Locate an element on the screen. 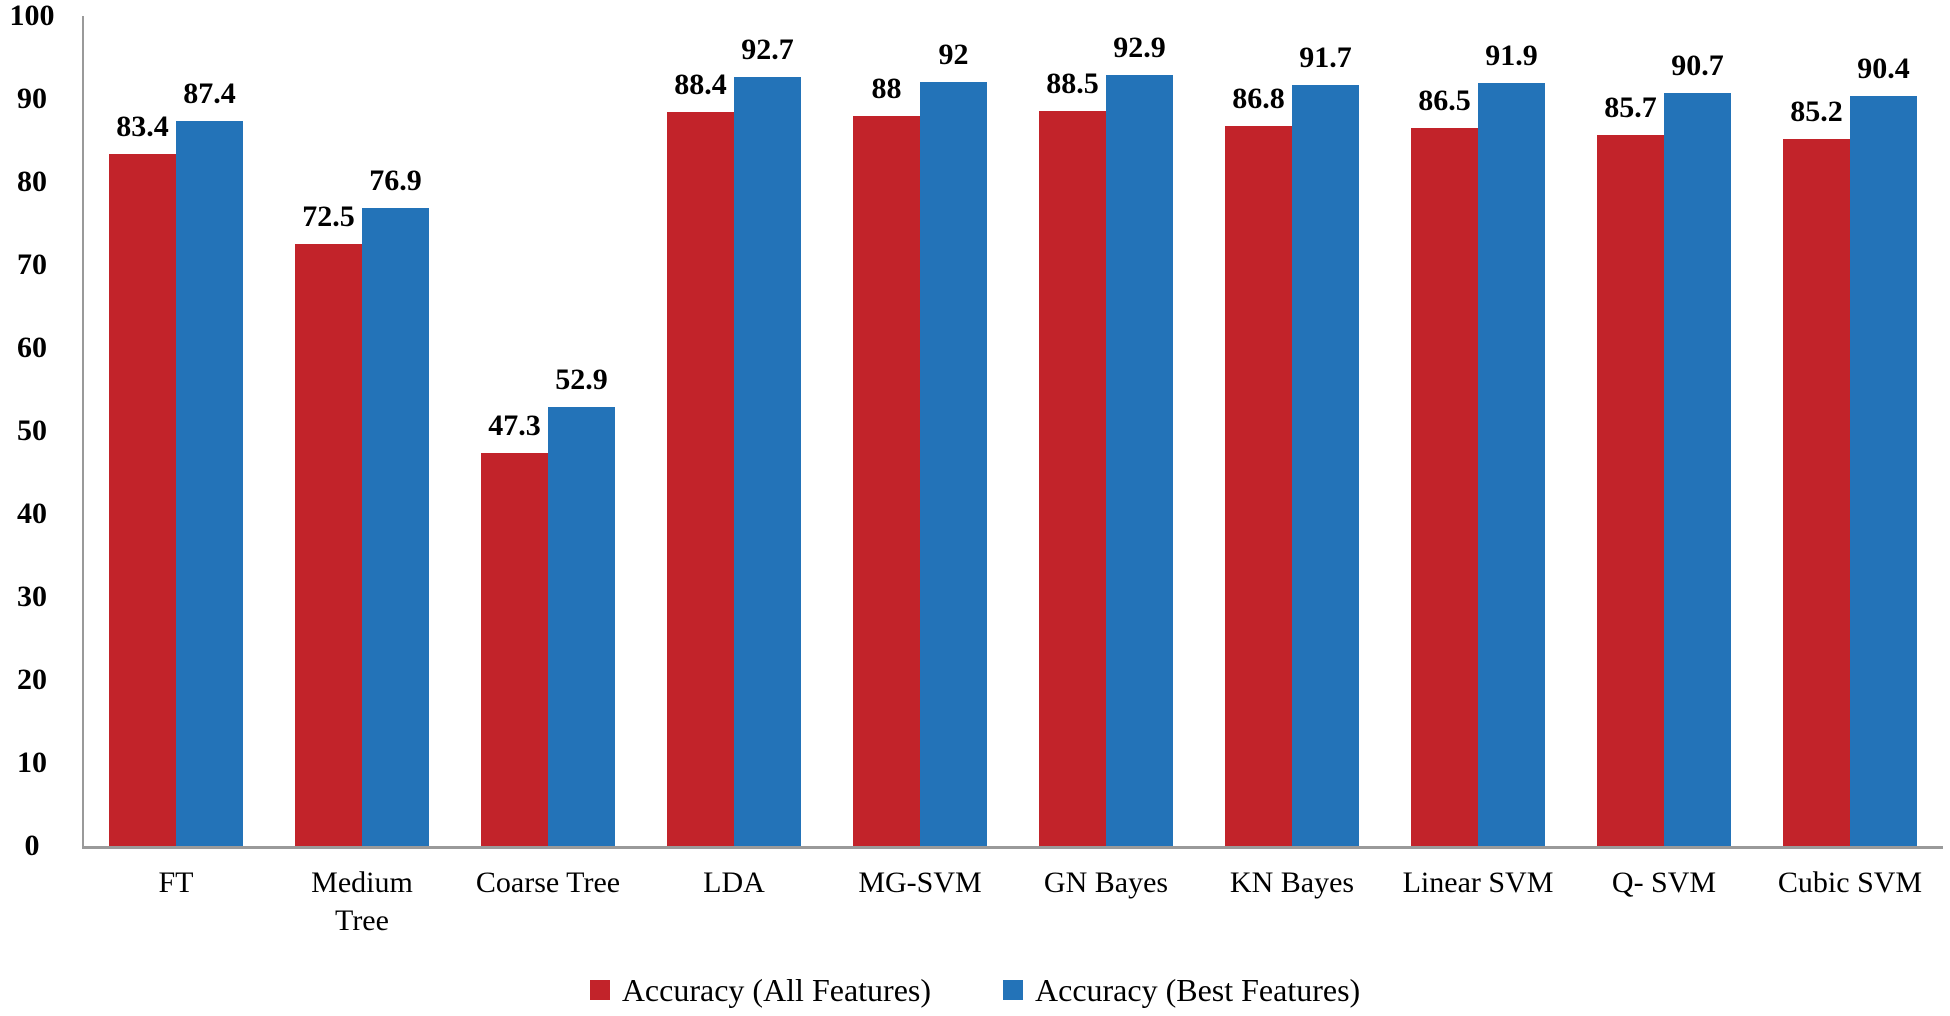  y-tick-label: 100 is located at coordinates (32, 16).